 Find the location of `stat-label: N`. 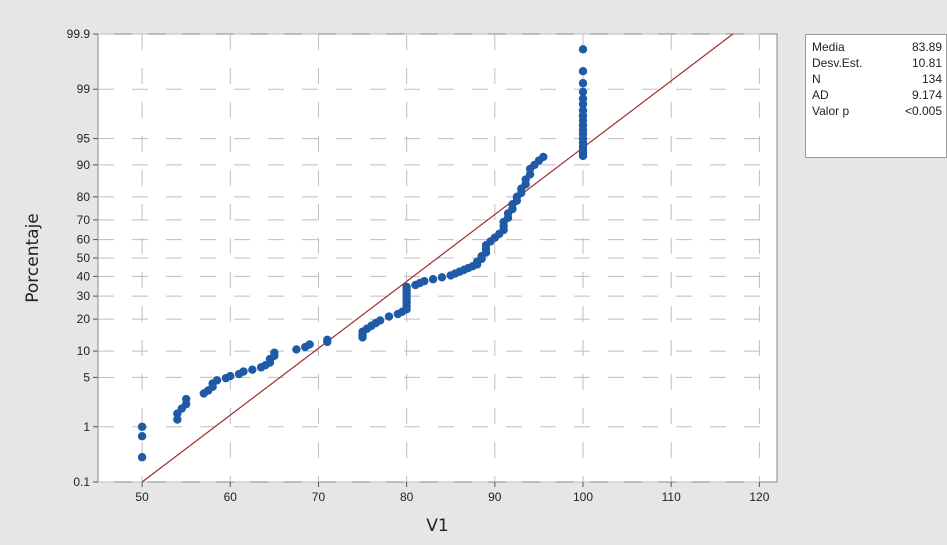

stat-label: N is located at coordinates (816, 79).